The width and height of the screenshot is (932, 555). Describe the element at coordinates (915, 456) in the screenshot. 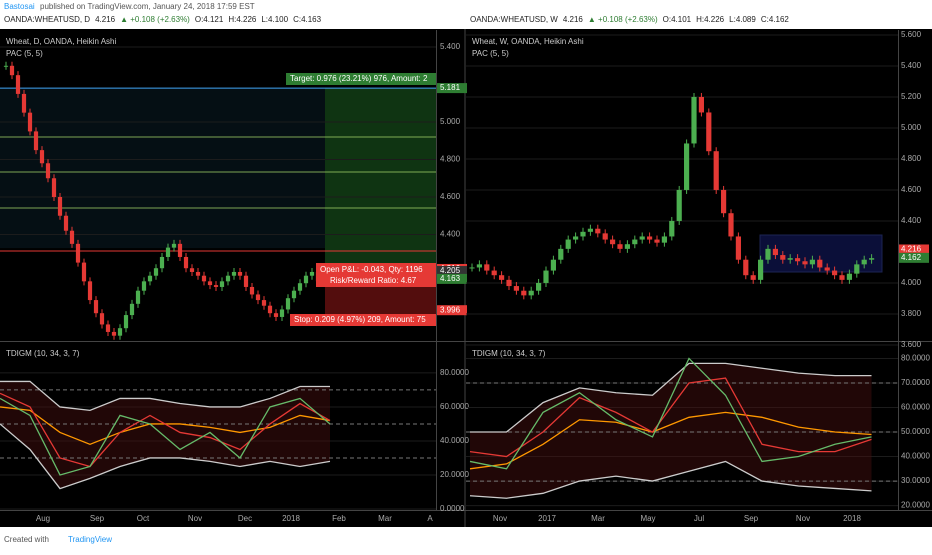

I see `osc-tick-label: 40.0000` at that location.